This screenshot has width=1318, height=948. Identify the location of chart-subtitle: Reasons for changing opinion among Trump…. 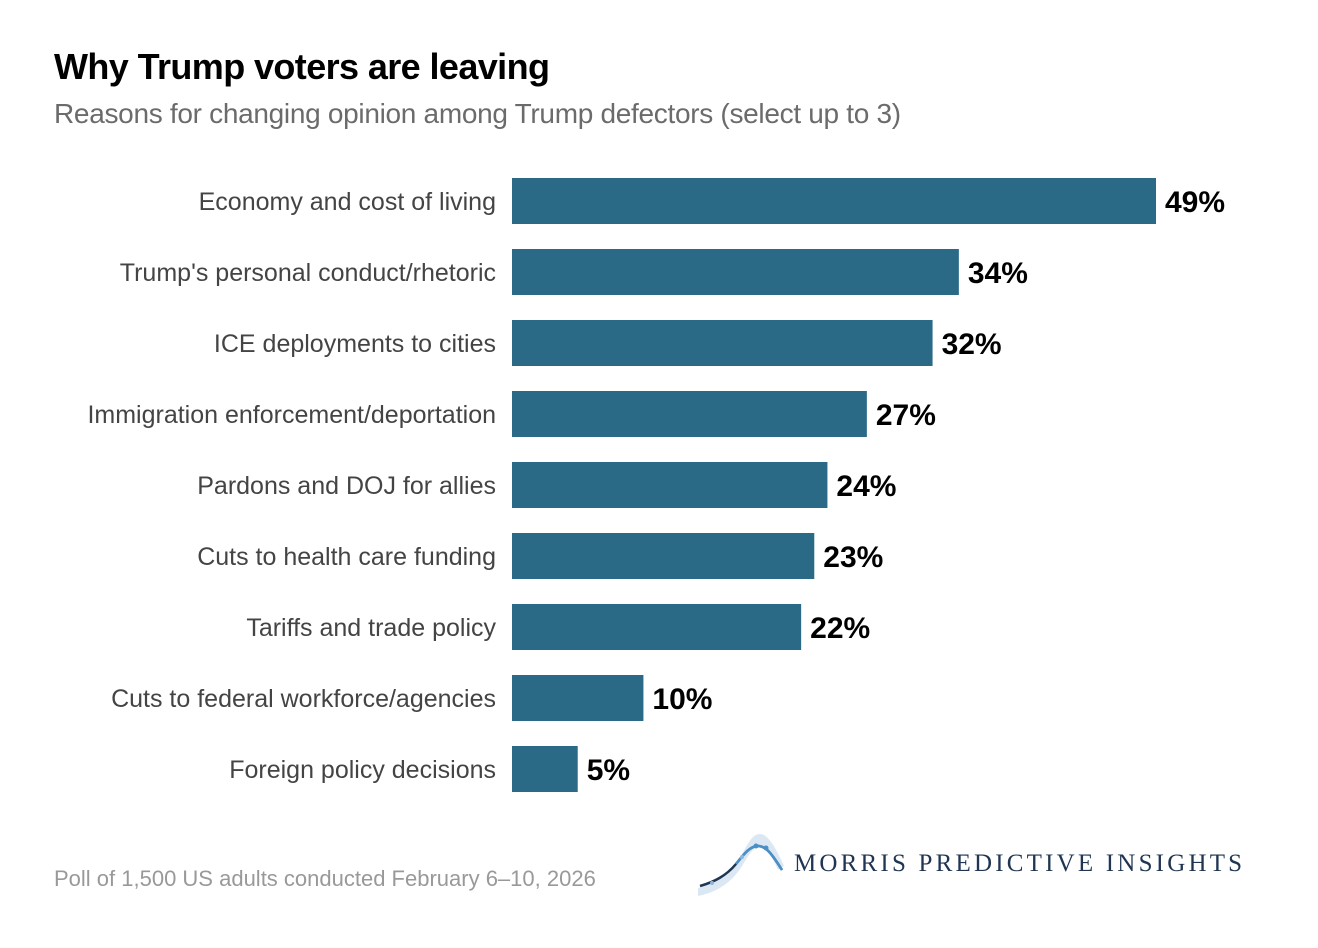
(477, 113).